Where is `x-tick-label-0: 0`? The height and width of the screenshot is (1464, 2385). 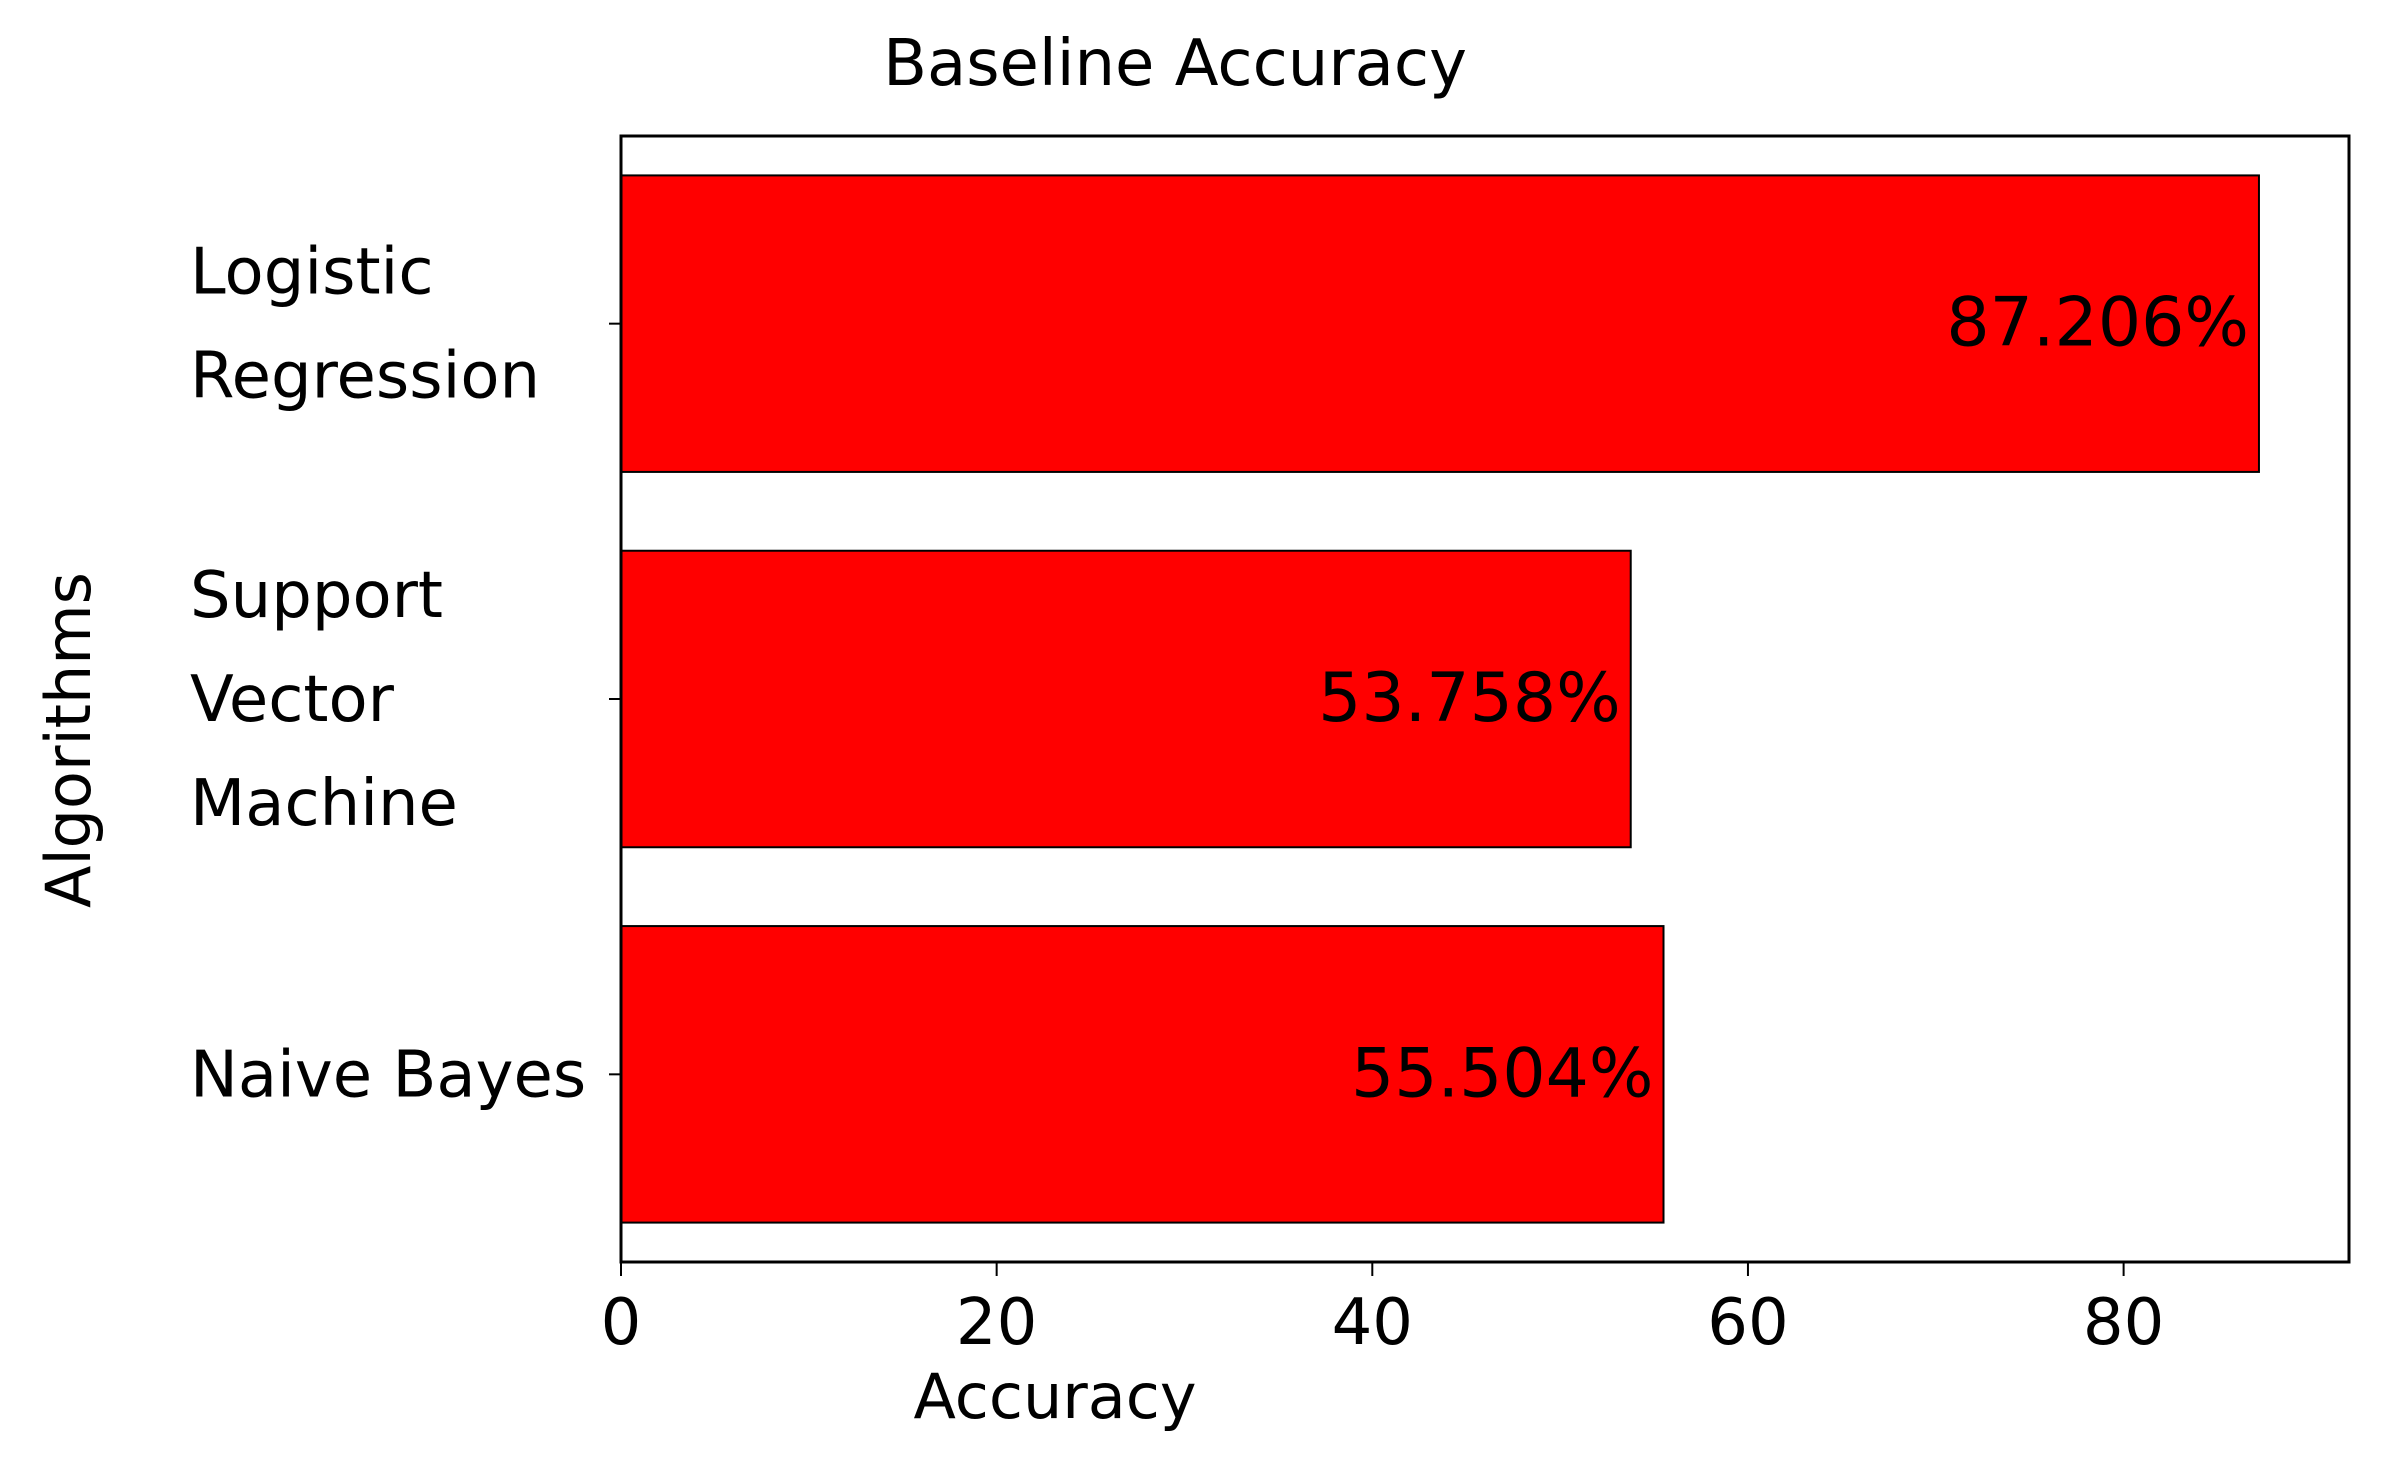 x-tick-label-0: 0 is located at coordinates (621, 1323).